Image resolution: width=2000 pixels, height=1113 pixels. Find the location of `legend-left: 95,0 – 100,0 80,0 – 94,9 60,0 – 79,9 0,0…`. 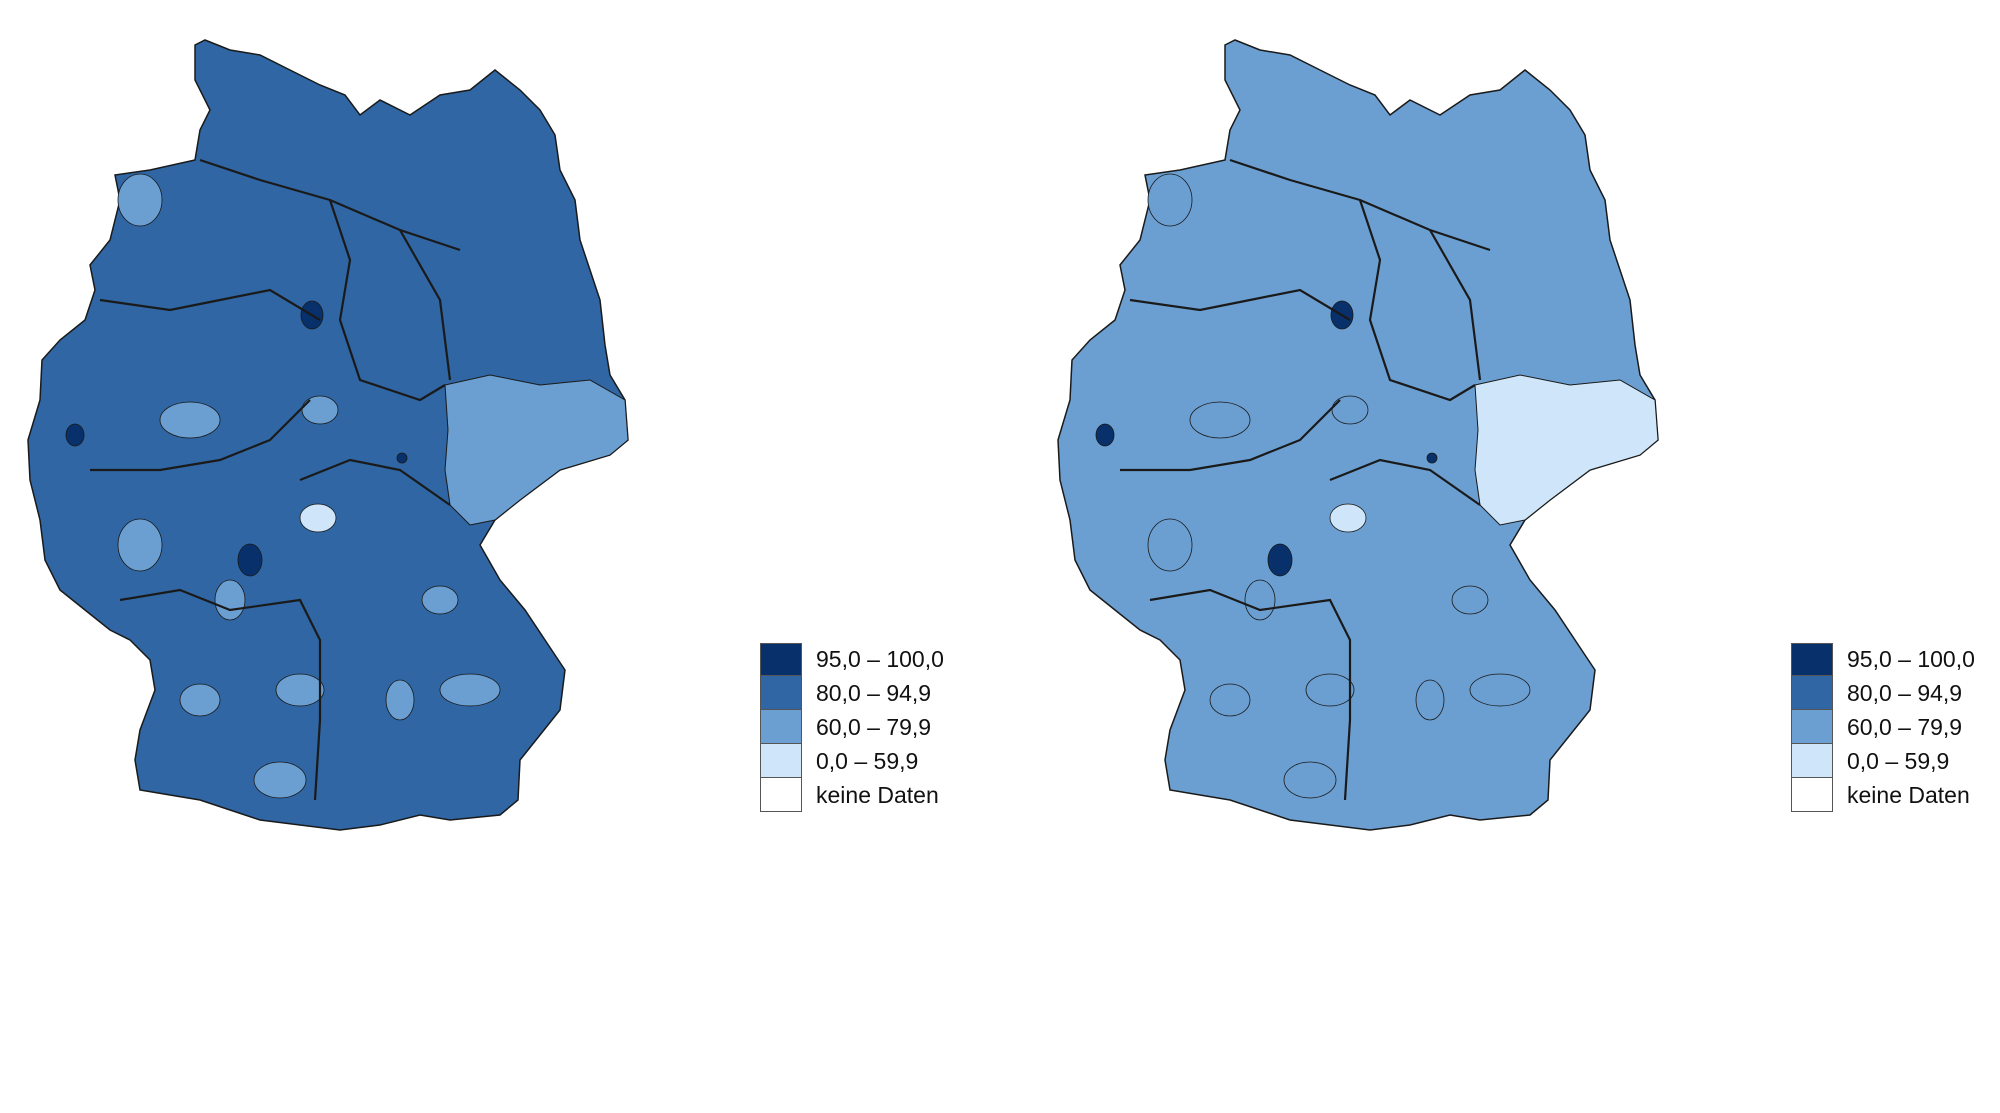

legend-left: 95,0 – 100,0 80,0 – 94,9 60,0 – 79,9 0,0… is located at coordinates (910, 727).